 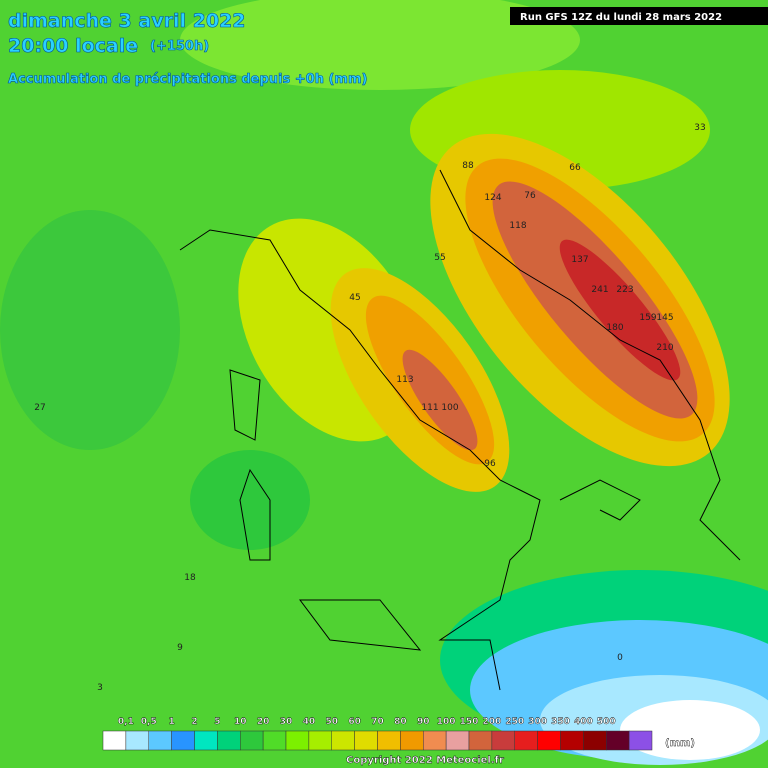 I want to click on legend-label: 80, so click(x=400, y=722).